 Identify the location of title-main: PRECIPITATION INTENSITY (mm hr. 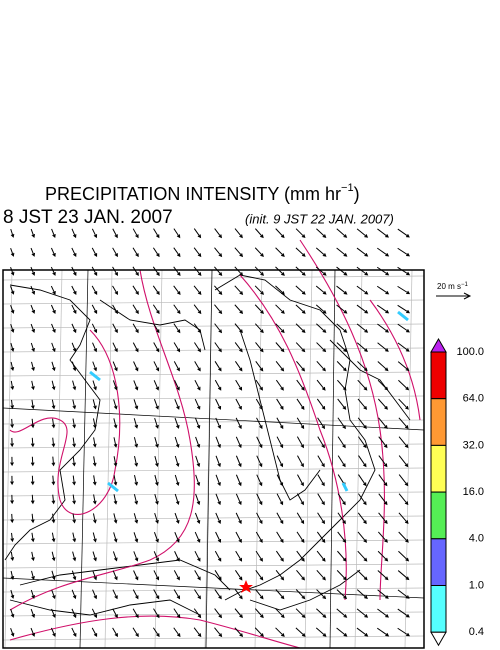
(193, 194).